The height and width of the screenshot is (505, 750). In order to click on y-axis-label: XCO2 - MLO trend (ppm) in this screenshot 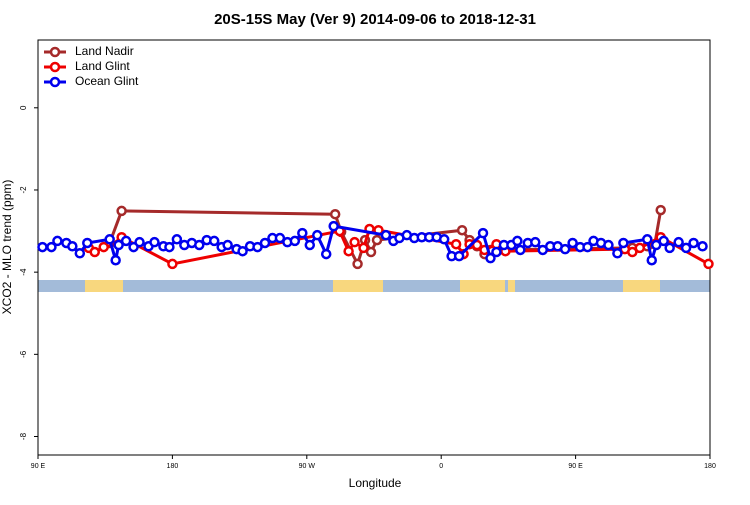, I will do `click(7, 247)`.